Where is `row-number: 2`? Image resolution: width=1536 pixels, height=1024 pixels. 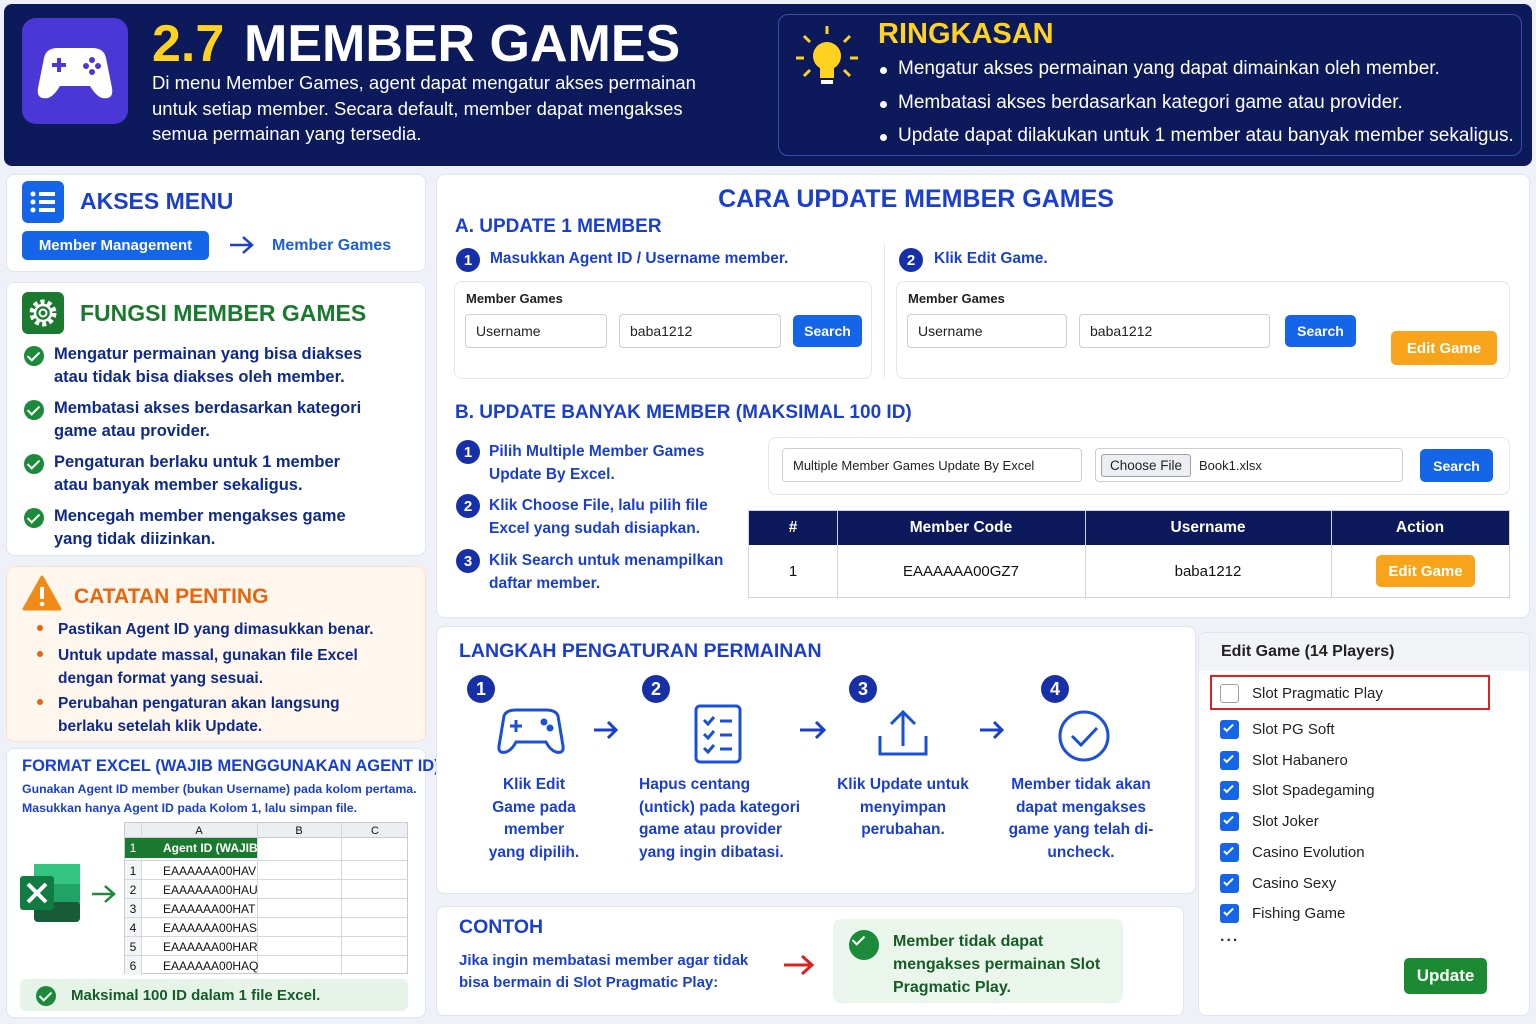
row-number: 2 is located at coordinates (133, 889).